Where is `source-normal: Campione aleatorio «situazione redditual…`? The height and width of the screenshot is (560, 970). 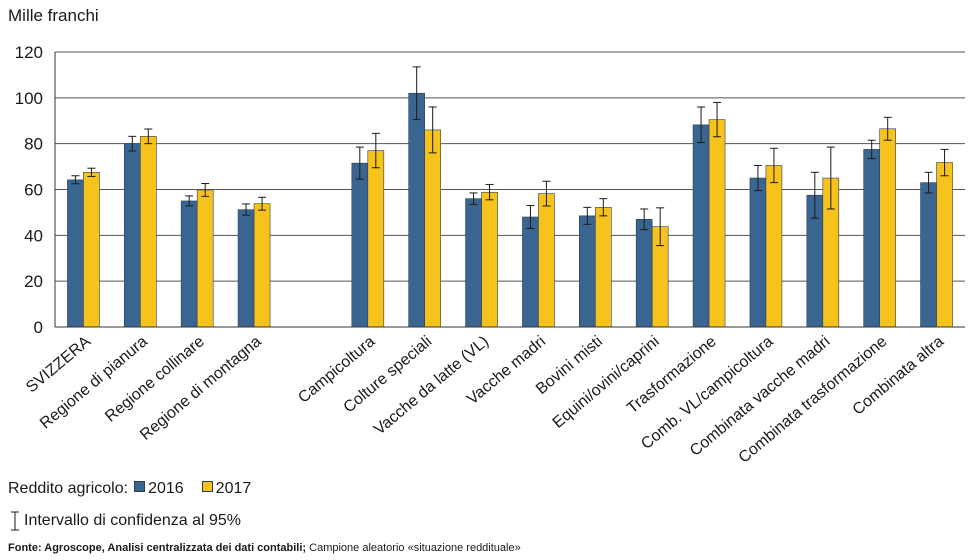
source-normal: Campione aleatorio «situazione redditual… is located at coordinates (413, 548).